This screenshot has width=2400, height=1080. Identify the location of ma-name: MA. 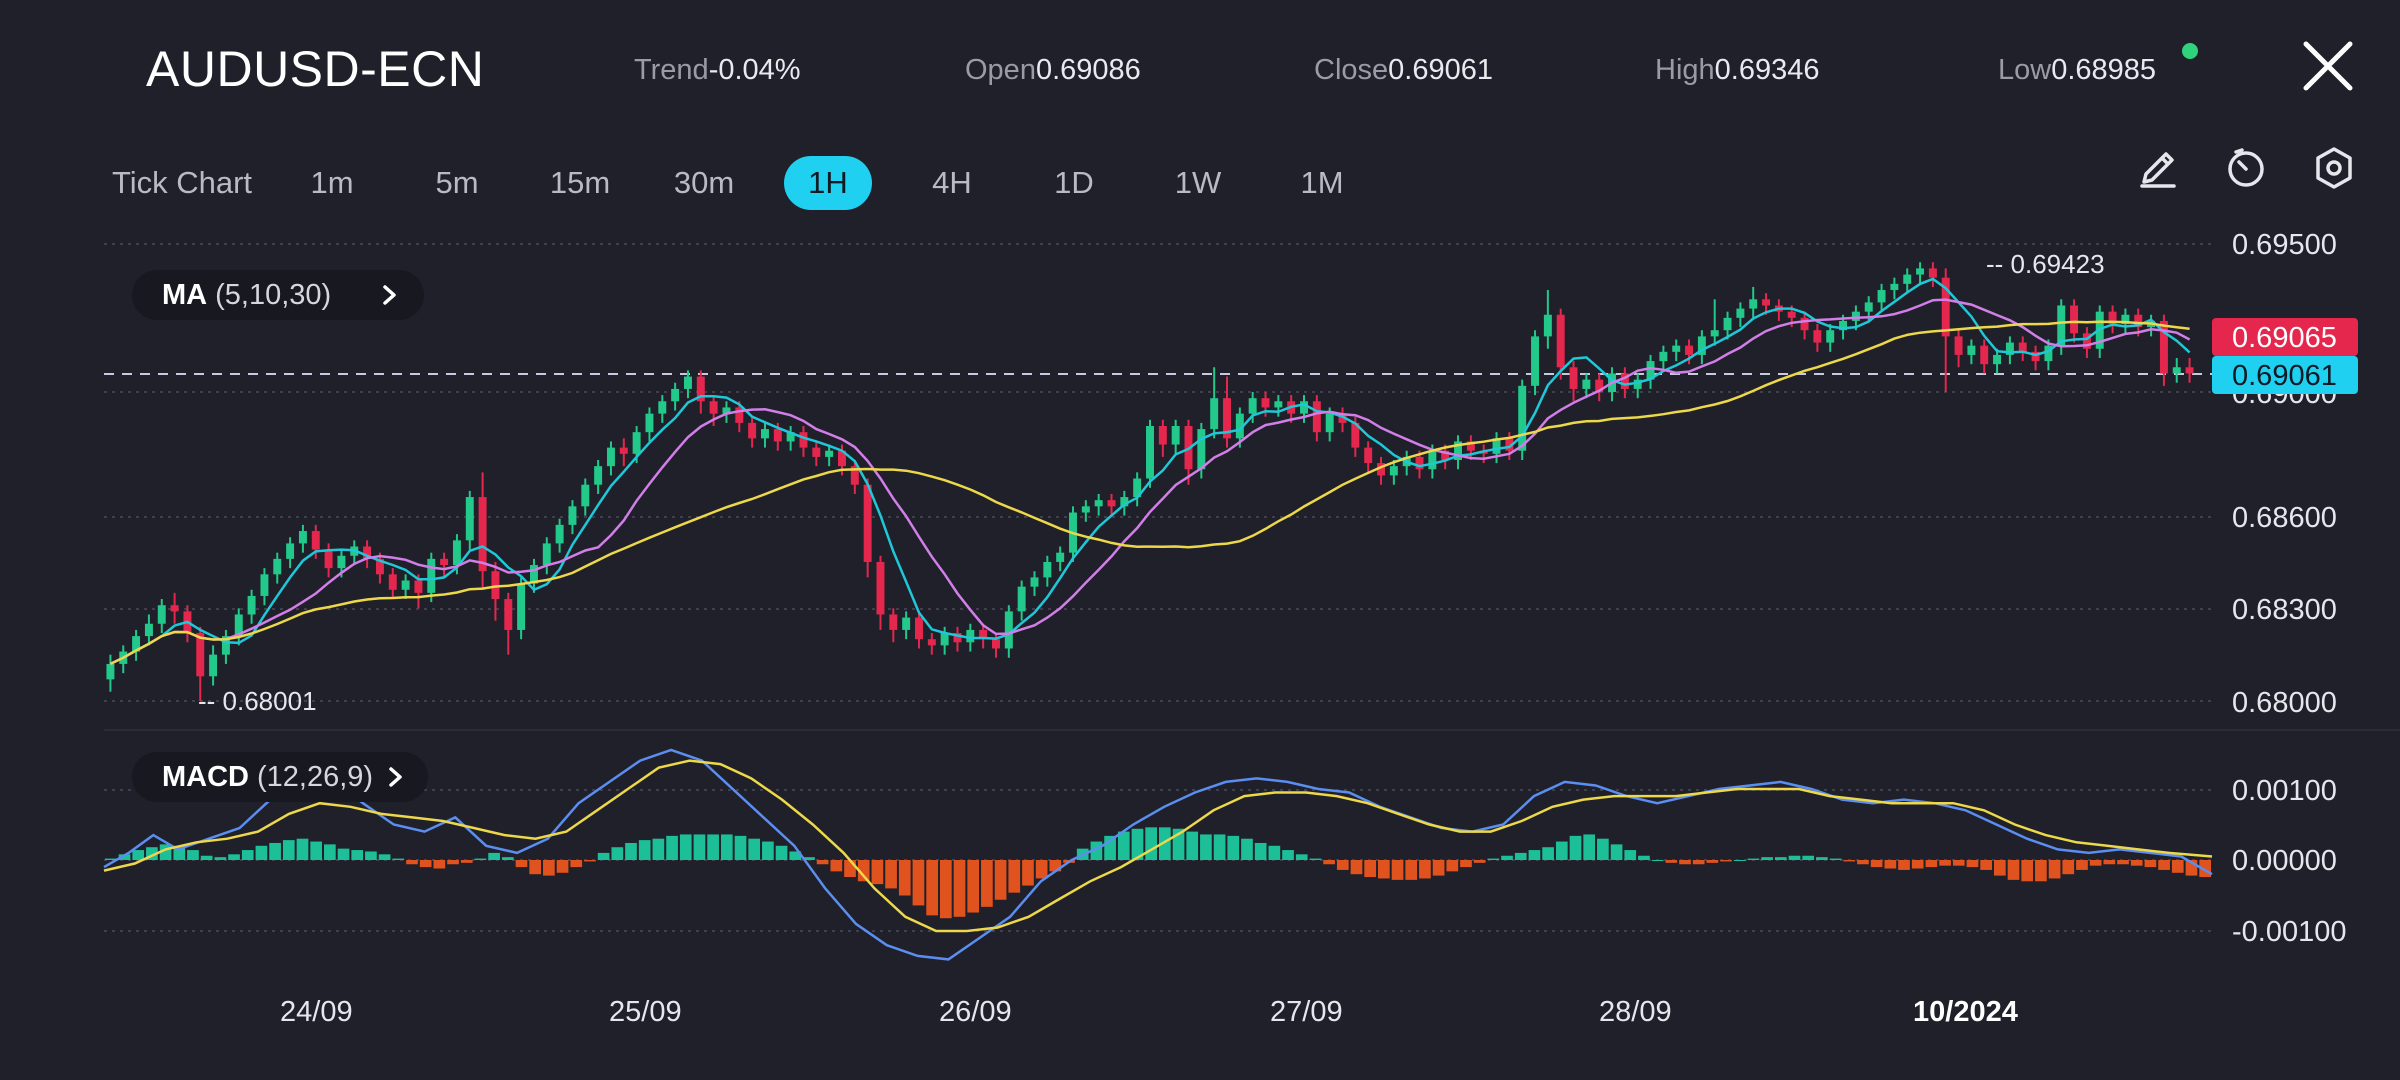
(185, 295).